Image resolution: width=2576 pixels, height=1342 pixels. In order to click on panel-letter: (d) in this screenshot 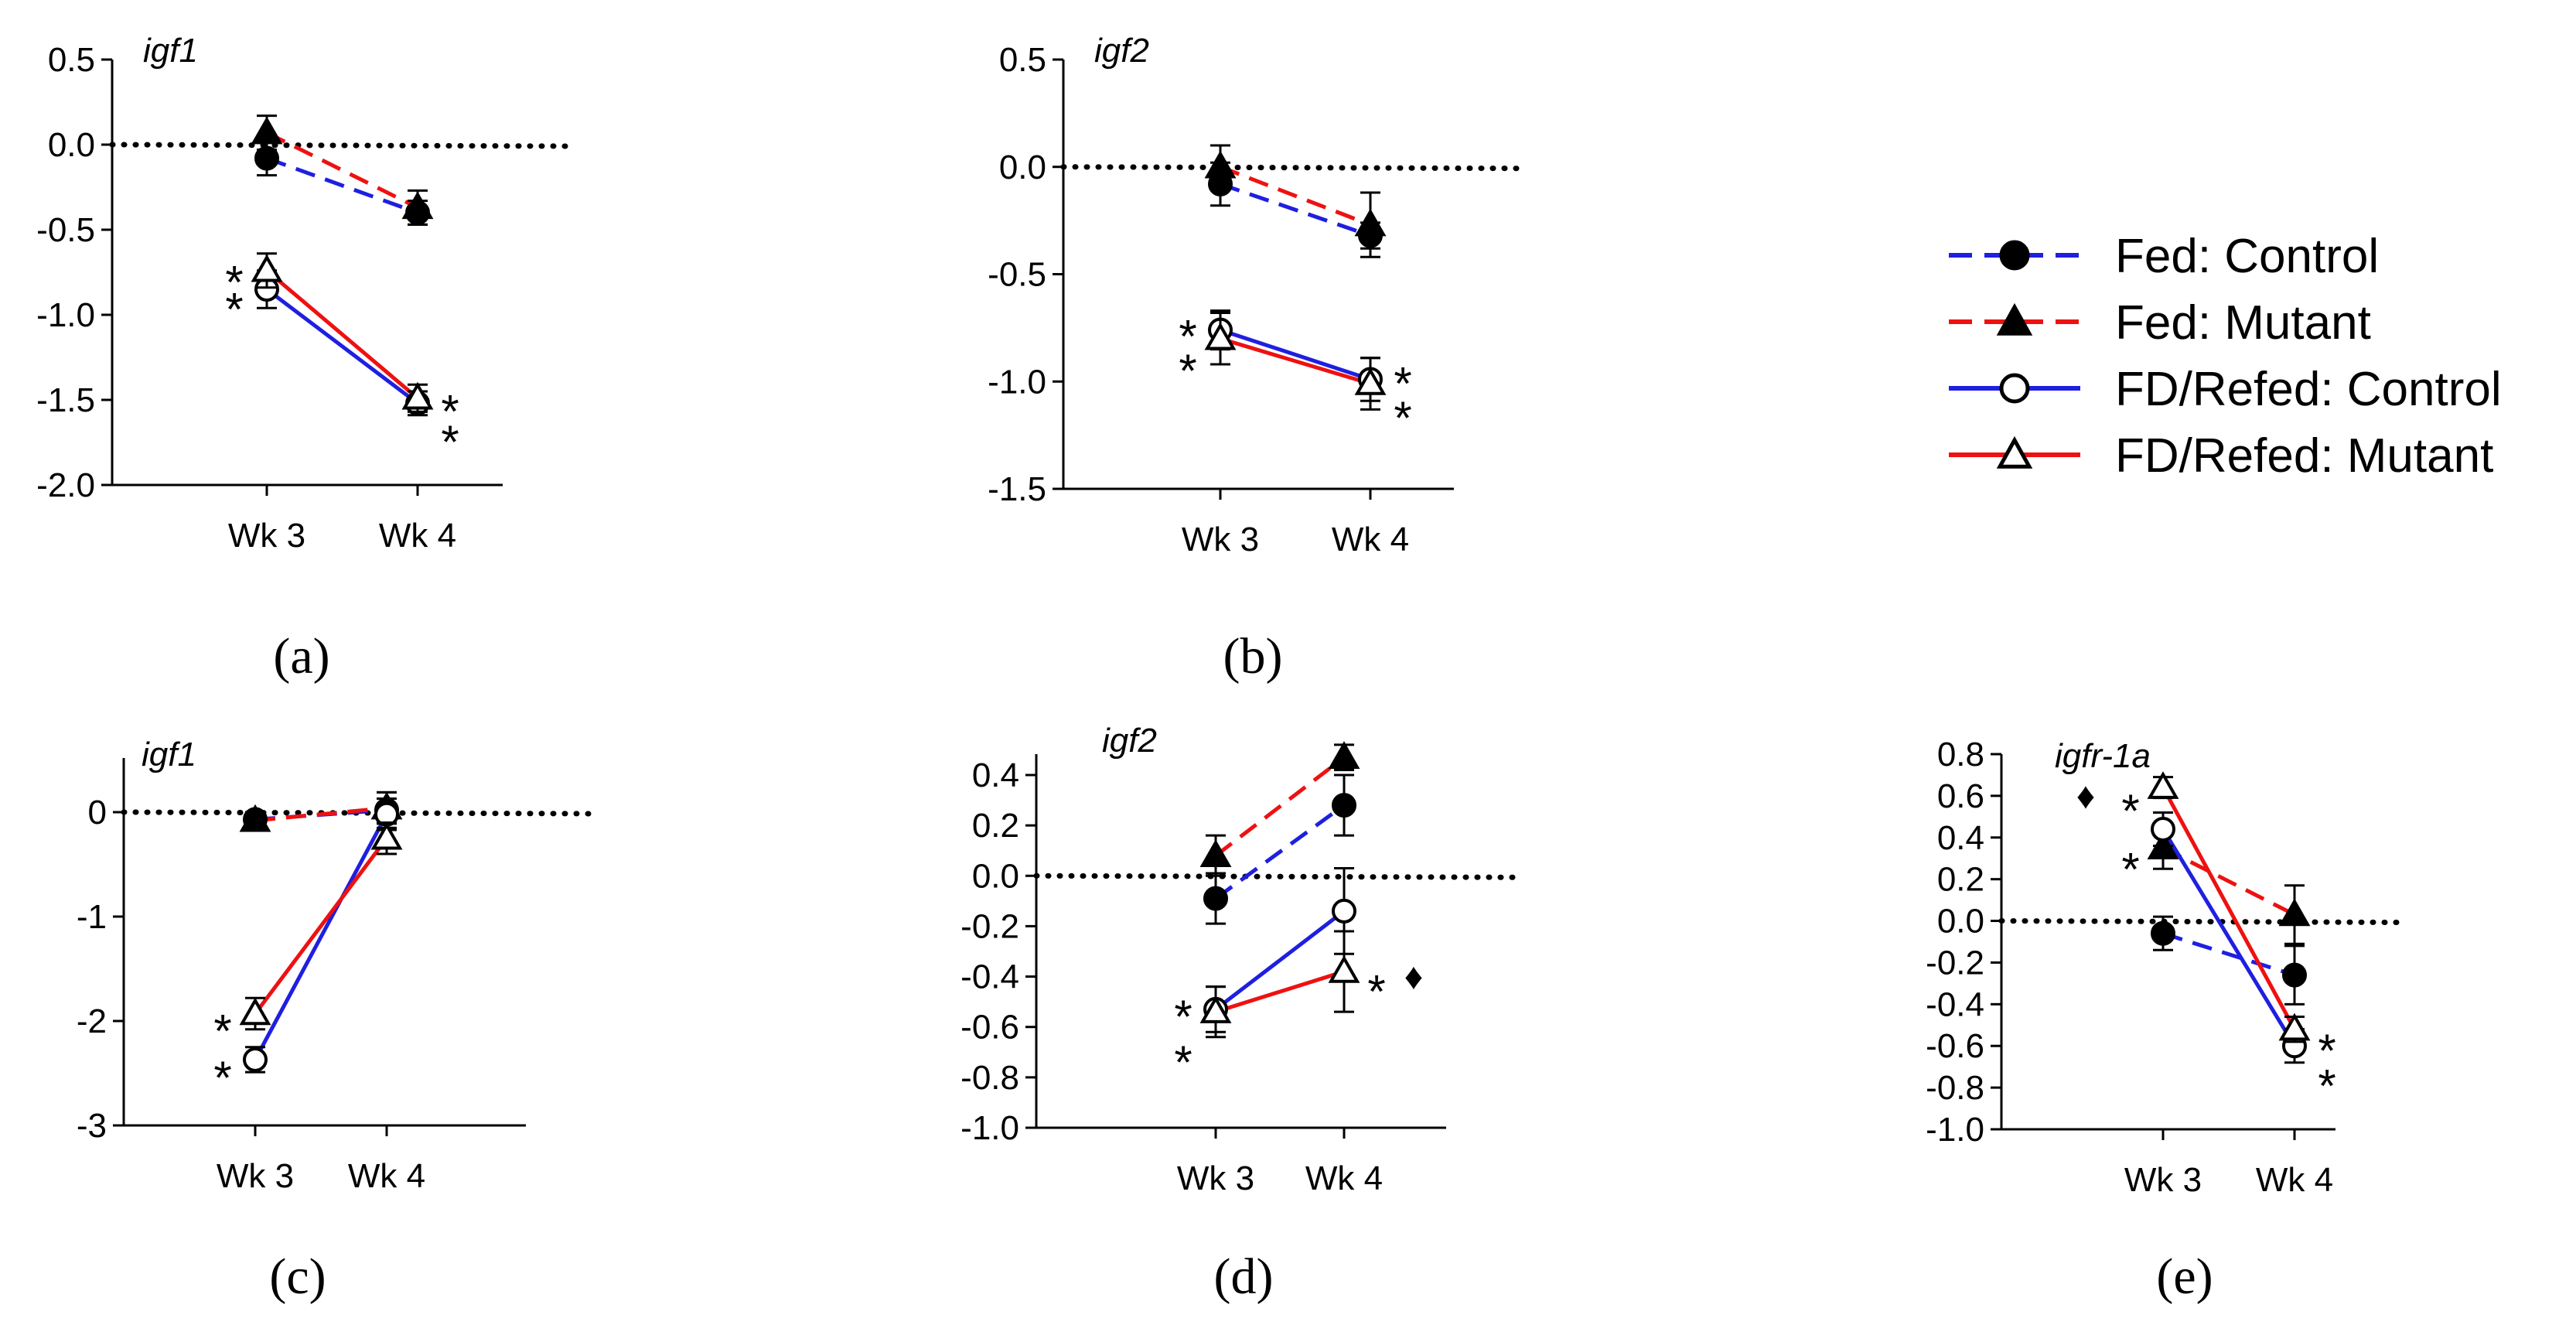, I will do `click(1244, 1277)`.